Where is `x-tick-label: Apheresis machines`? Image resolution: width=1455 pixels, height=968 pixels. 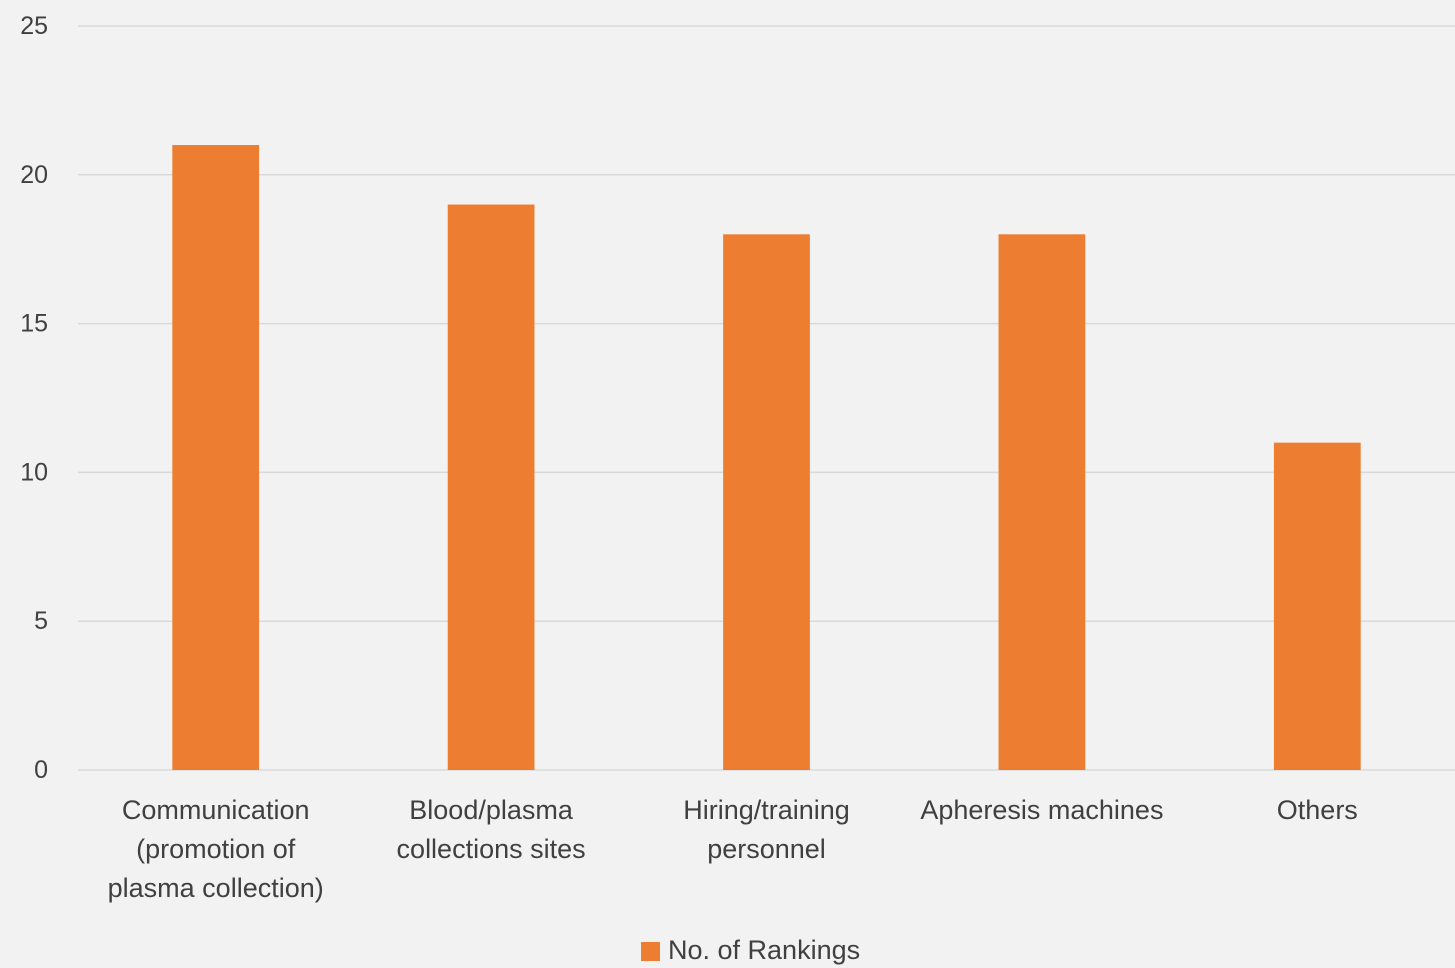 x-tick-label: Apheresis machines is located at coordinates (1041, 810).